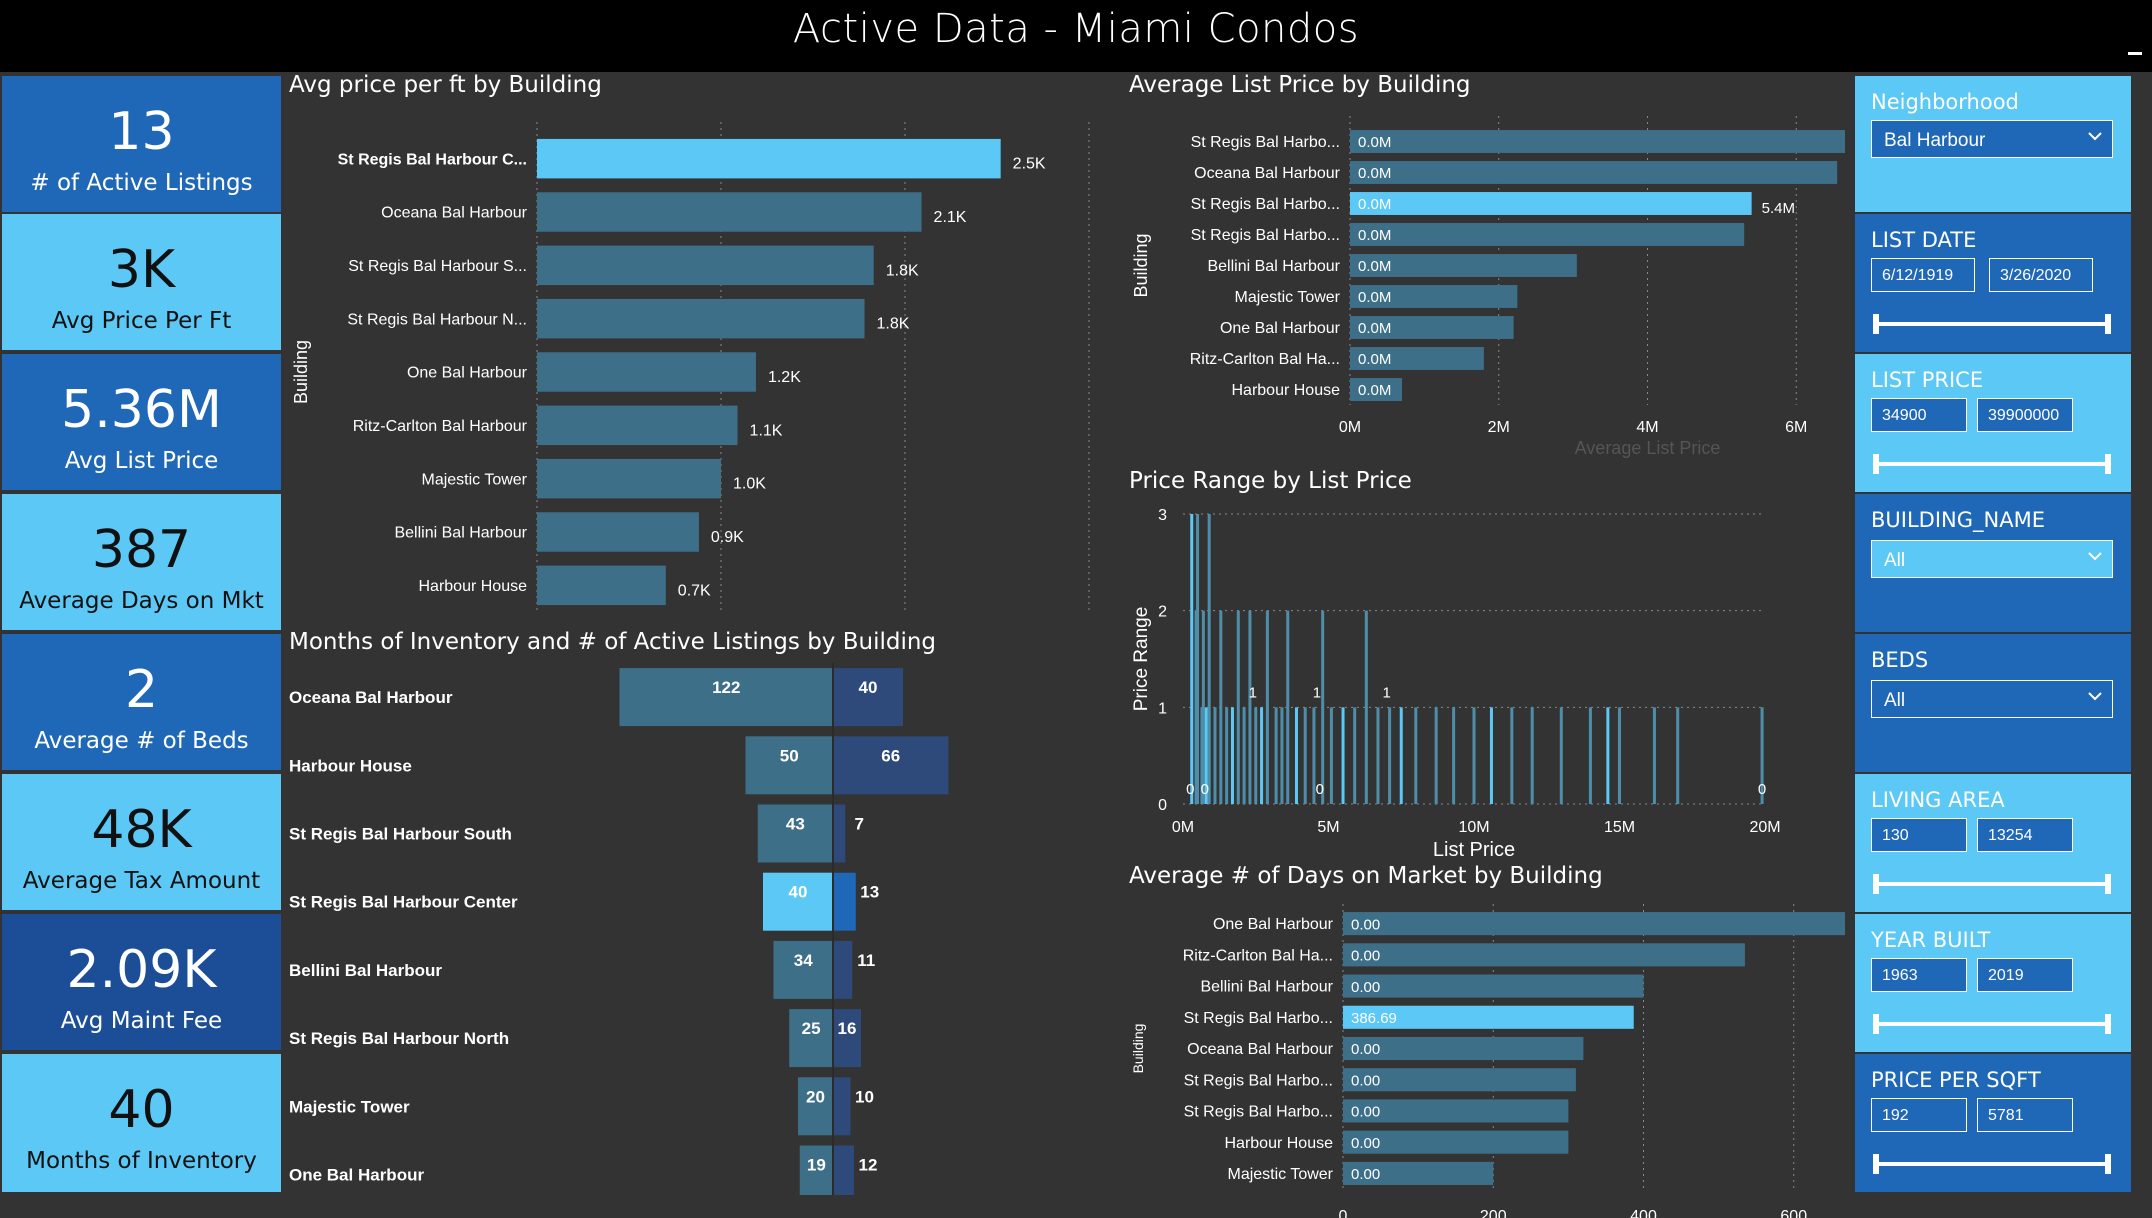  Describe the element at coordinates (2010, 835) in the screenshot. I see `range-max-value: 13254` at that location.